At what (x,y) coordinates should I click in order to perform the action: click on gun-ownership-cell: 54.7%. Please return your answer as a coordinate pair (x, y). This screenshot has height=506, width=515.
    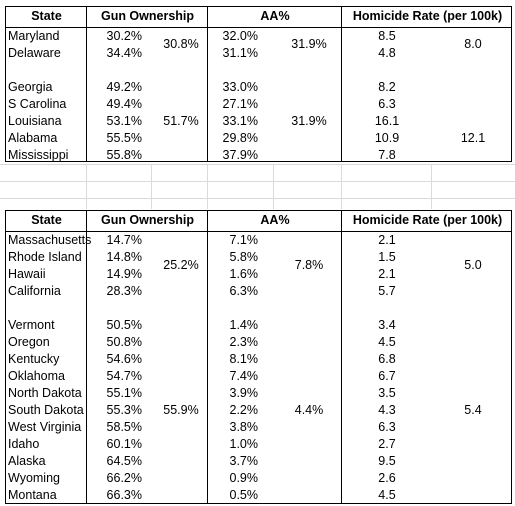
    Looking at the image, I should click on (124, 376).